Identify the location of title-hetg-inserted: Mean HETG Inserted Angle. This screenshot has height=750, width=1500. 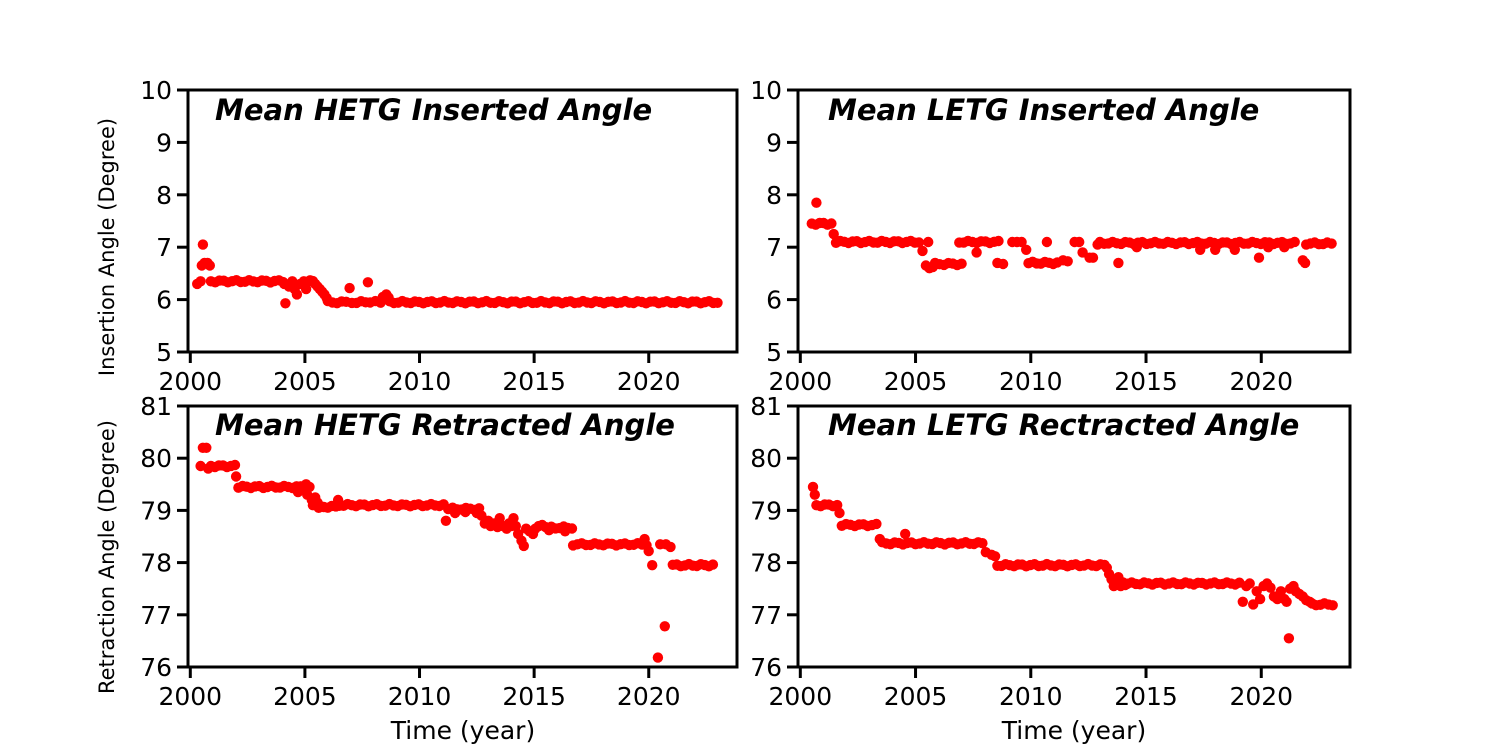
(434, 110).